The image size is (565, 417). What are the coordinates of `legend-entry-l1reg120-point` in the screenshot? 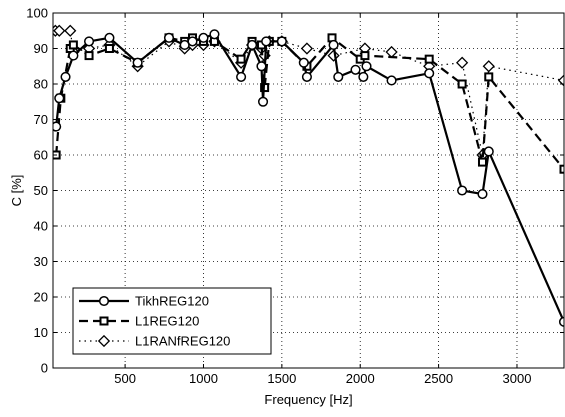 It's located at (104, 321).